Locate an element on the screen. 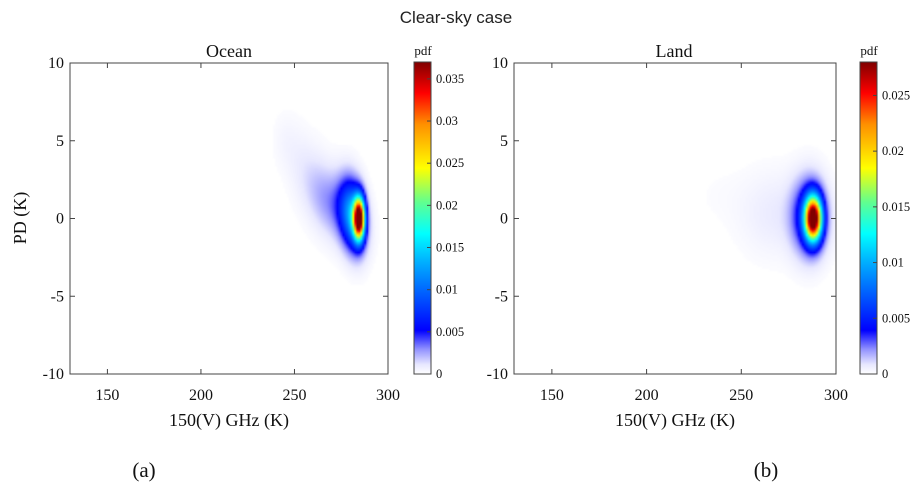 Image resolution: width=912 pixels, height=490 pixels. panel-b-x-axis-label: 150(V) GHz (K) is located at coordinates (675, 420).